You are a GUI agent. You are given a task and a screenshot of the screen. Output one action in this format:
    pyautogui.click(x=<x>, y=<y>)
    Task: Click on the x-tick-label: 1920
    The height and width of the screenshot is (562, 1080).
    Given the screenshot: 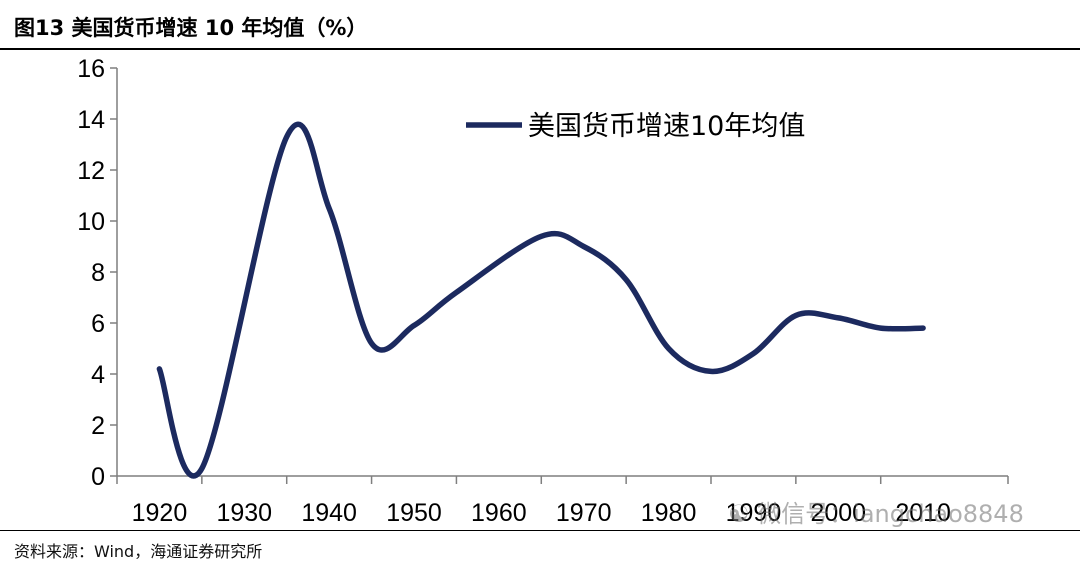 What is the action you would take?
    pyautogui.click(x=160, y=513)
    